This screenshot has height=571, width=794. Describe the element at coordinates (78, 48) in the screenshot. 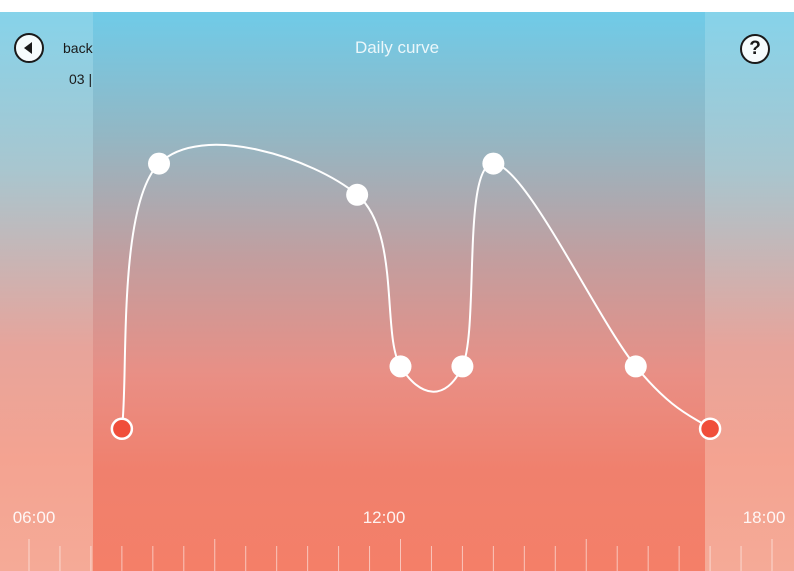

I see `back-label: back` at that location.